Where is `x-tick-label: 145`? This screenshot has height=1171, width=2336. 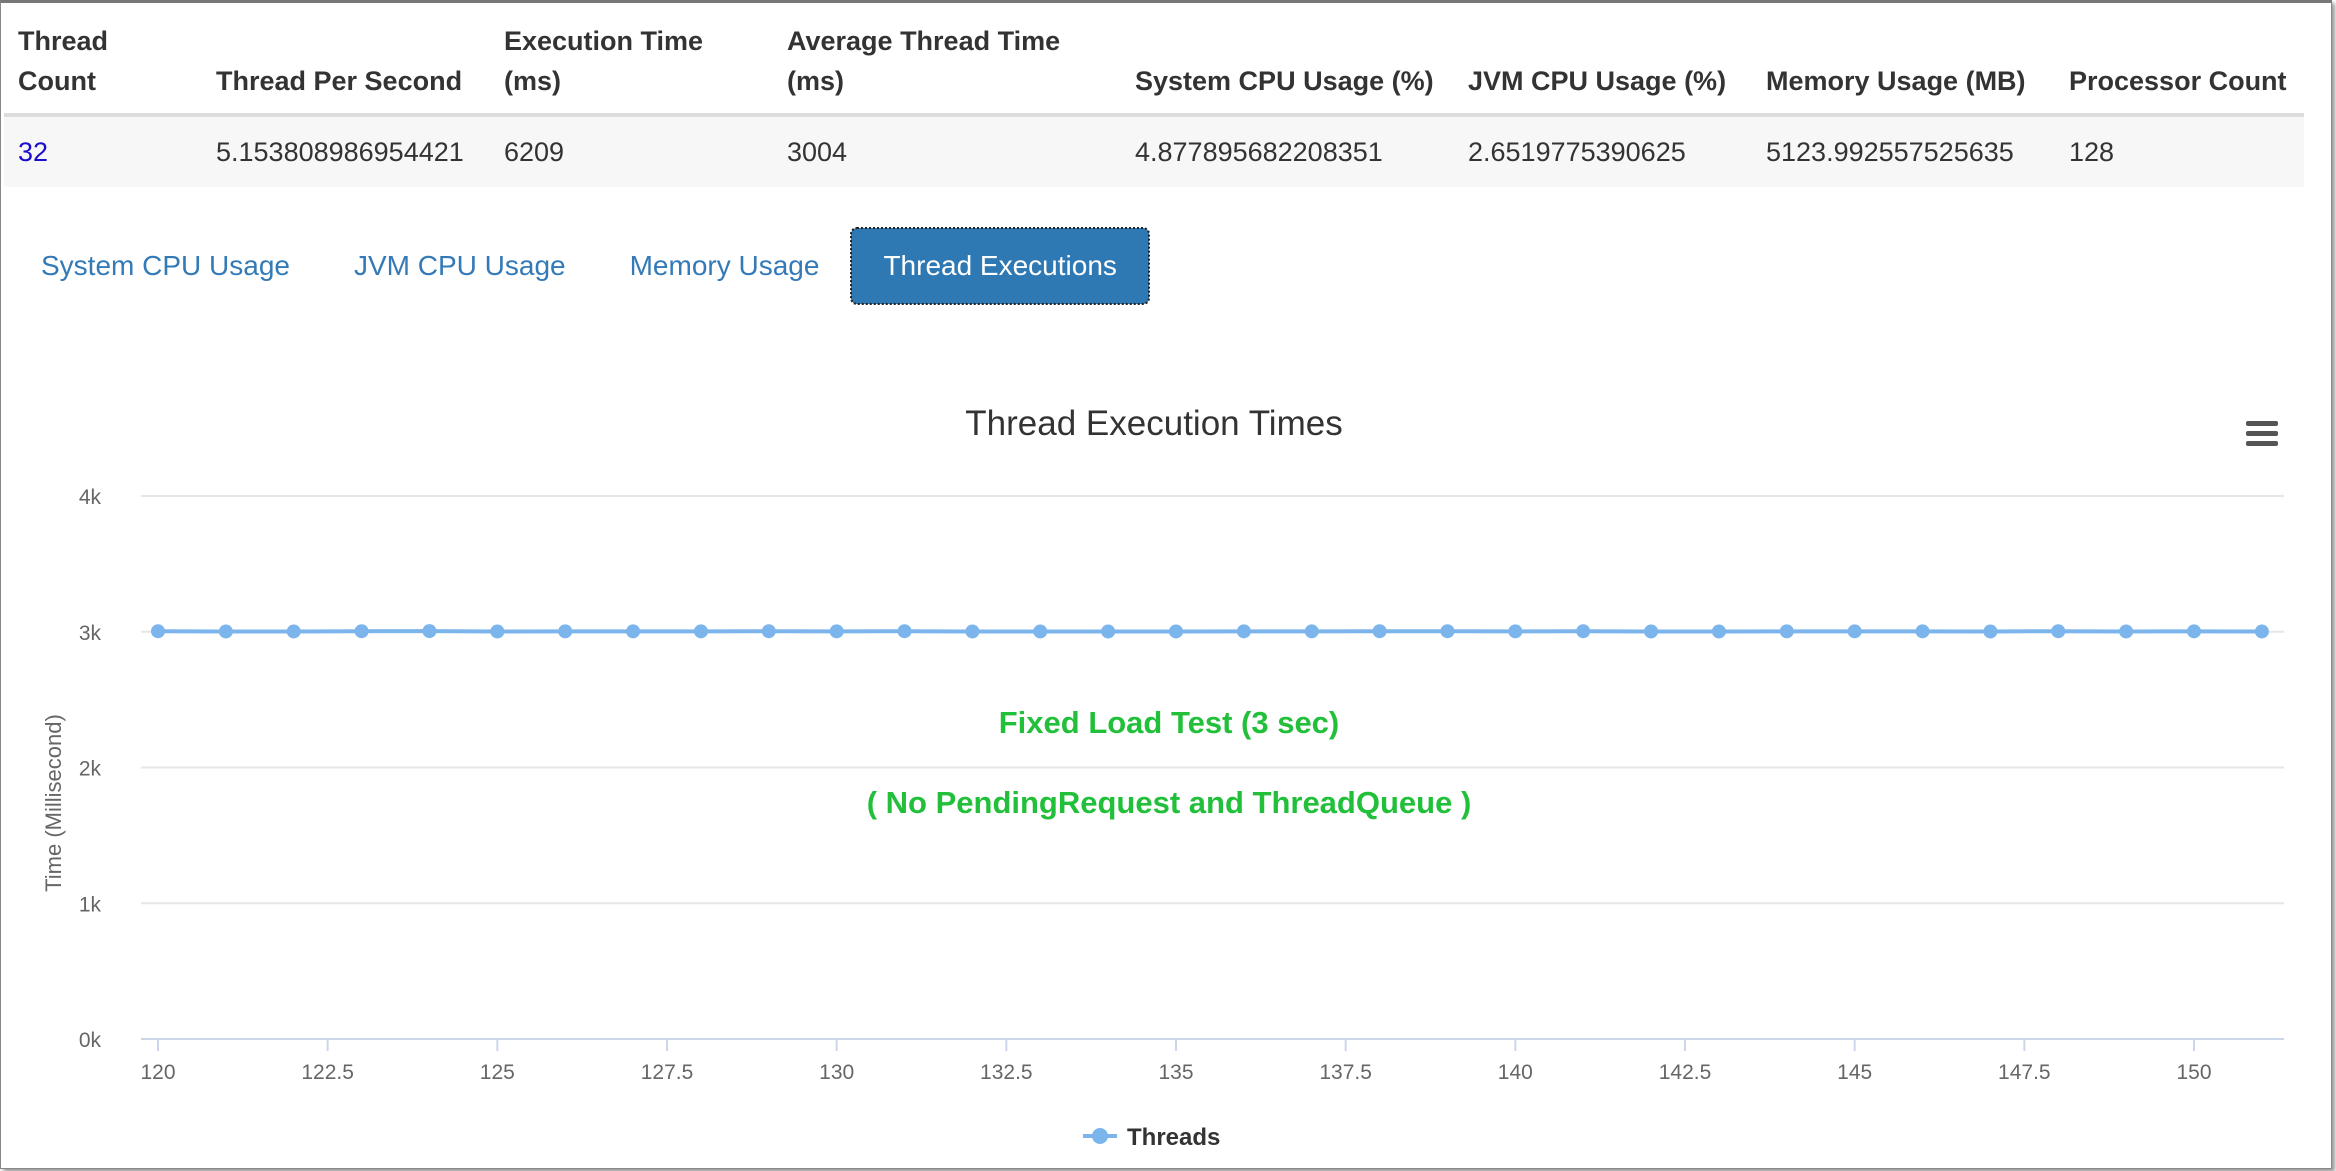
x-tick-label: 145 is located at coordinates (1854, 1072).